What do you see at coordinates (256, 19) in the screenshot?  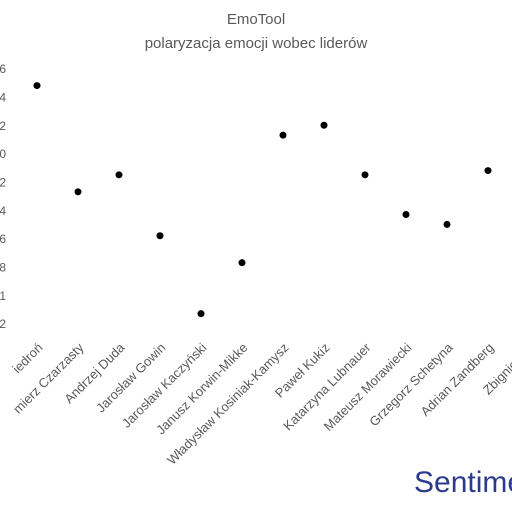 I see `chart-title: EmoTool` at bounding box center [256, 19].